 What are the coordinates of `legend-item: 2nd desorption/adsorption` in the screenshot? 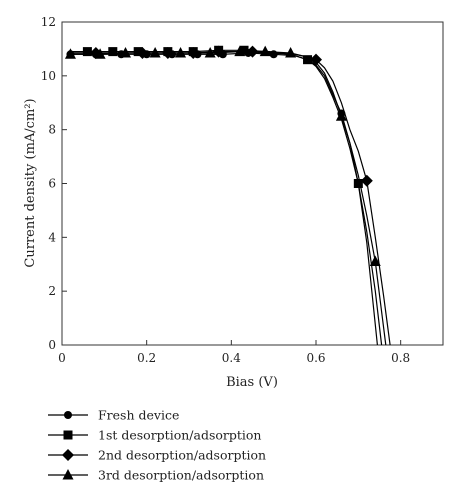 It's located at (157, 455).